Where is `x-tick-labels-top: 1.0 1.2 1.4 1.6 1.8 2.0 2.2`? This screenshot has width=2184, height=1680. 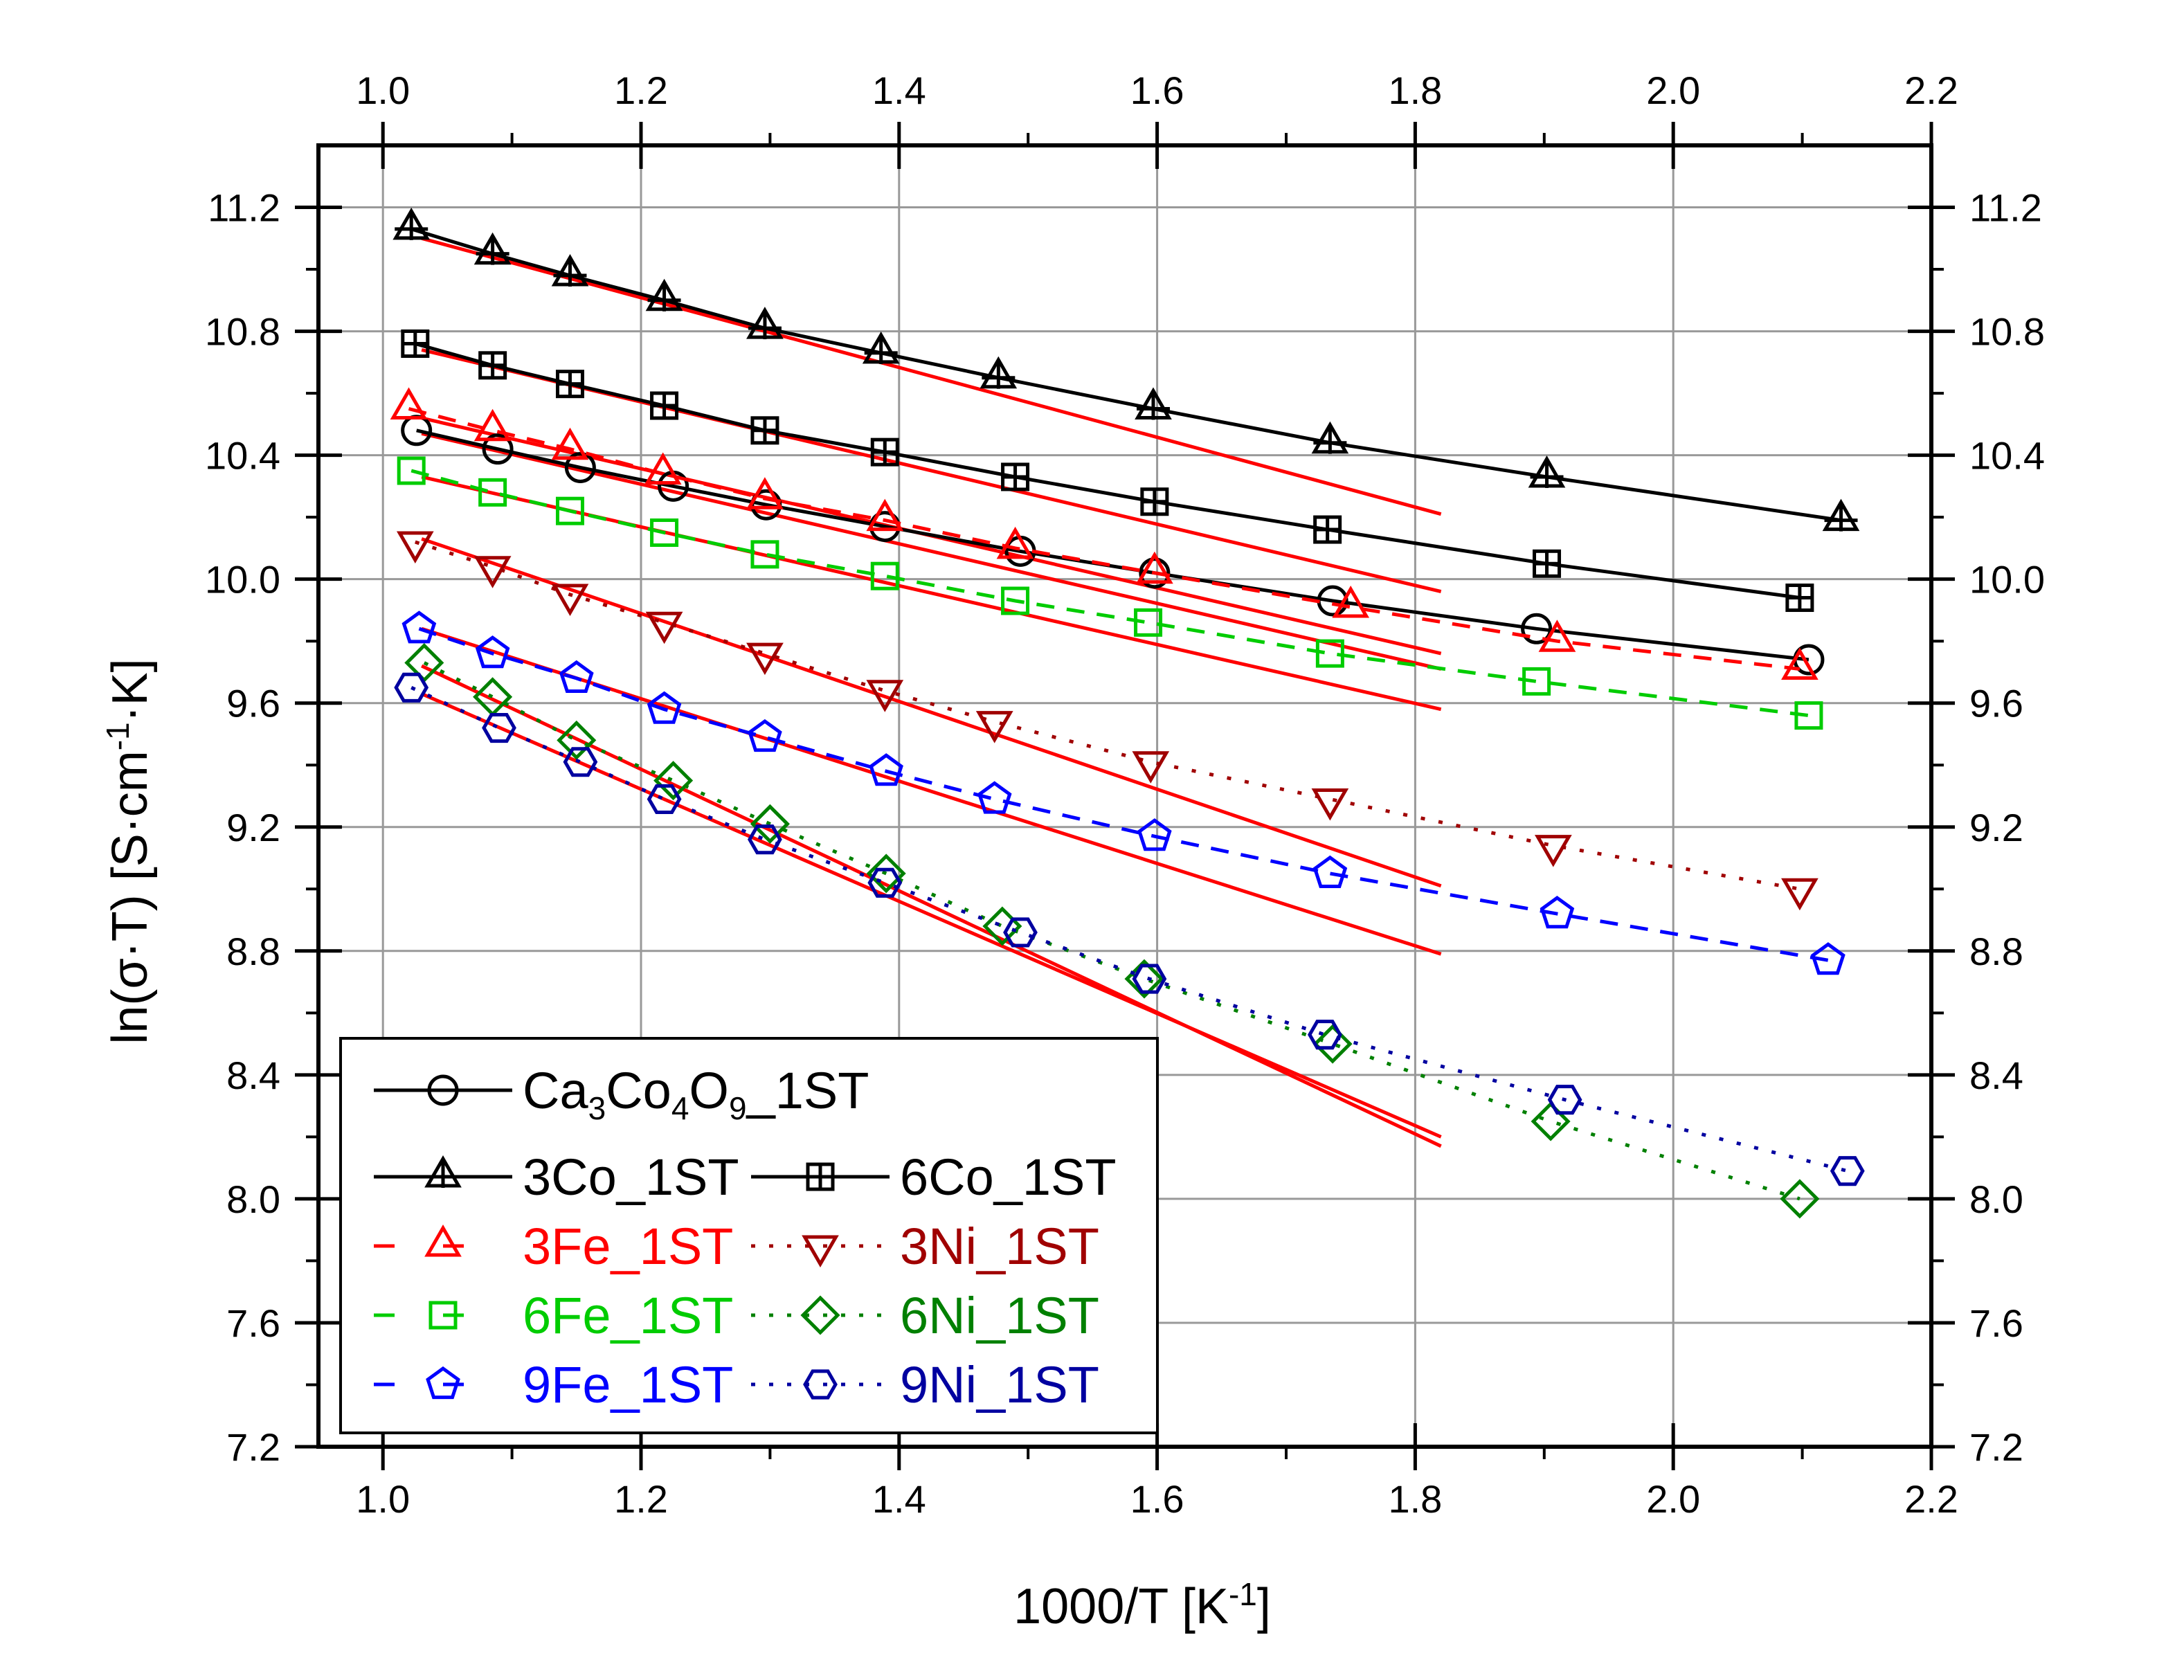 x-tick-labels-top: 1.0 1.2 1.4 1.6 1.8 2.0 2.2 is located at coordinates (1157, 90).